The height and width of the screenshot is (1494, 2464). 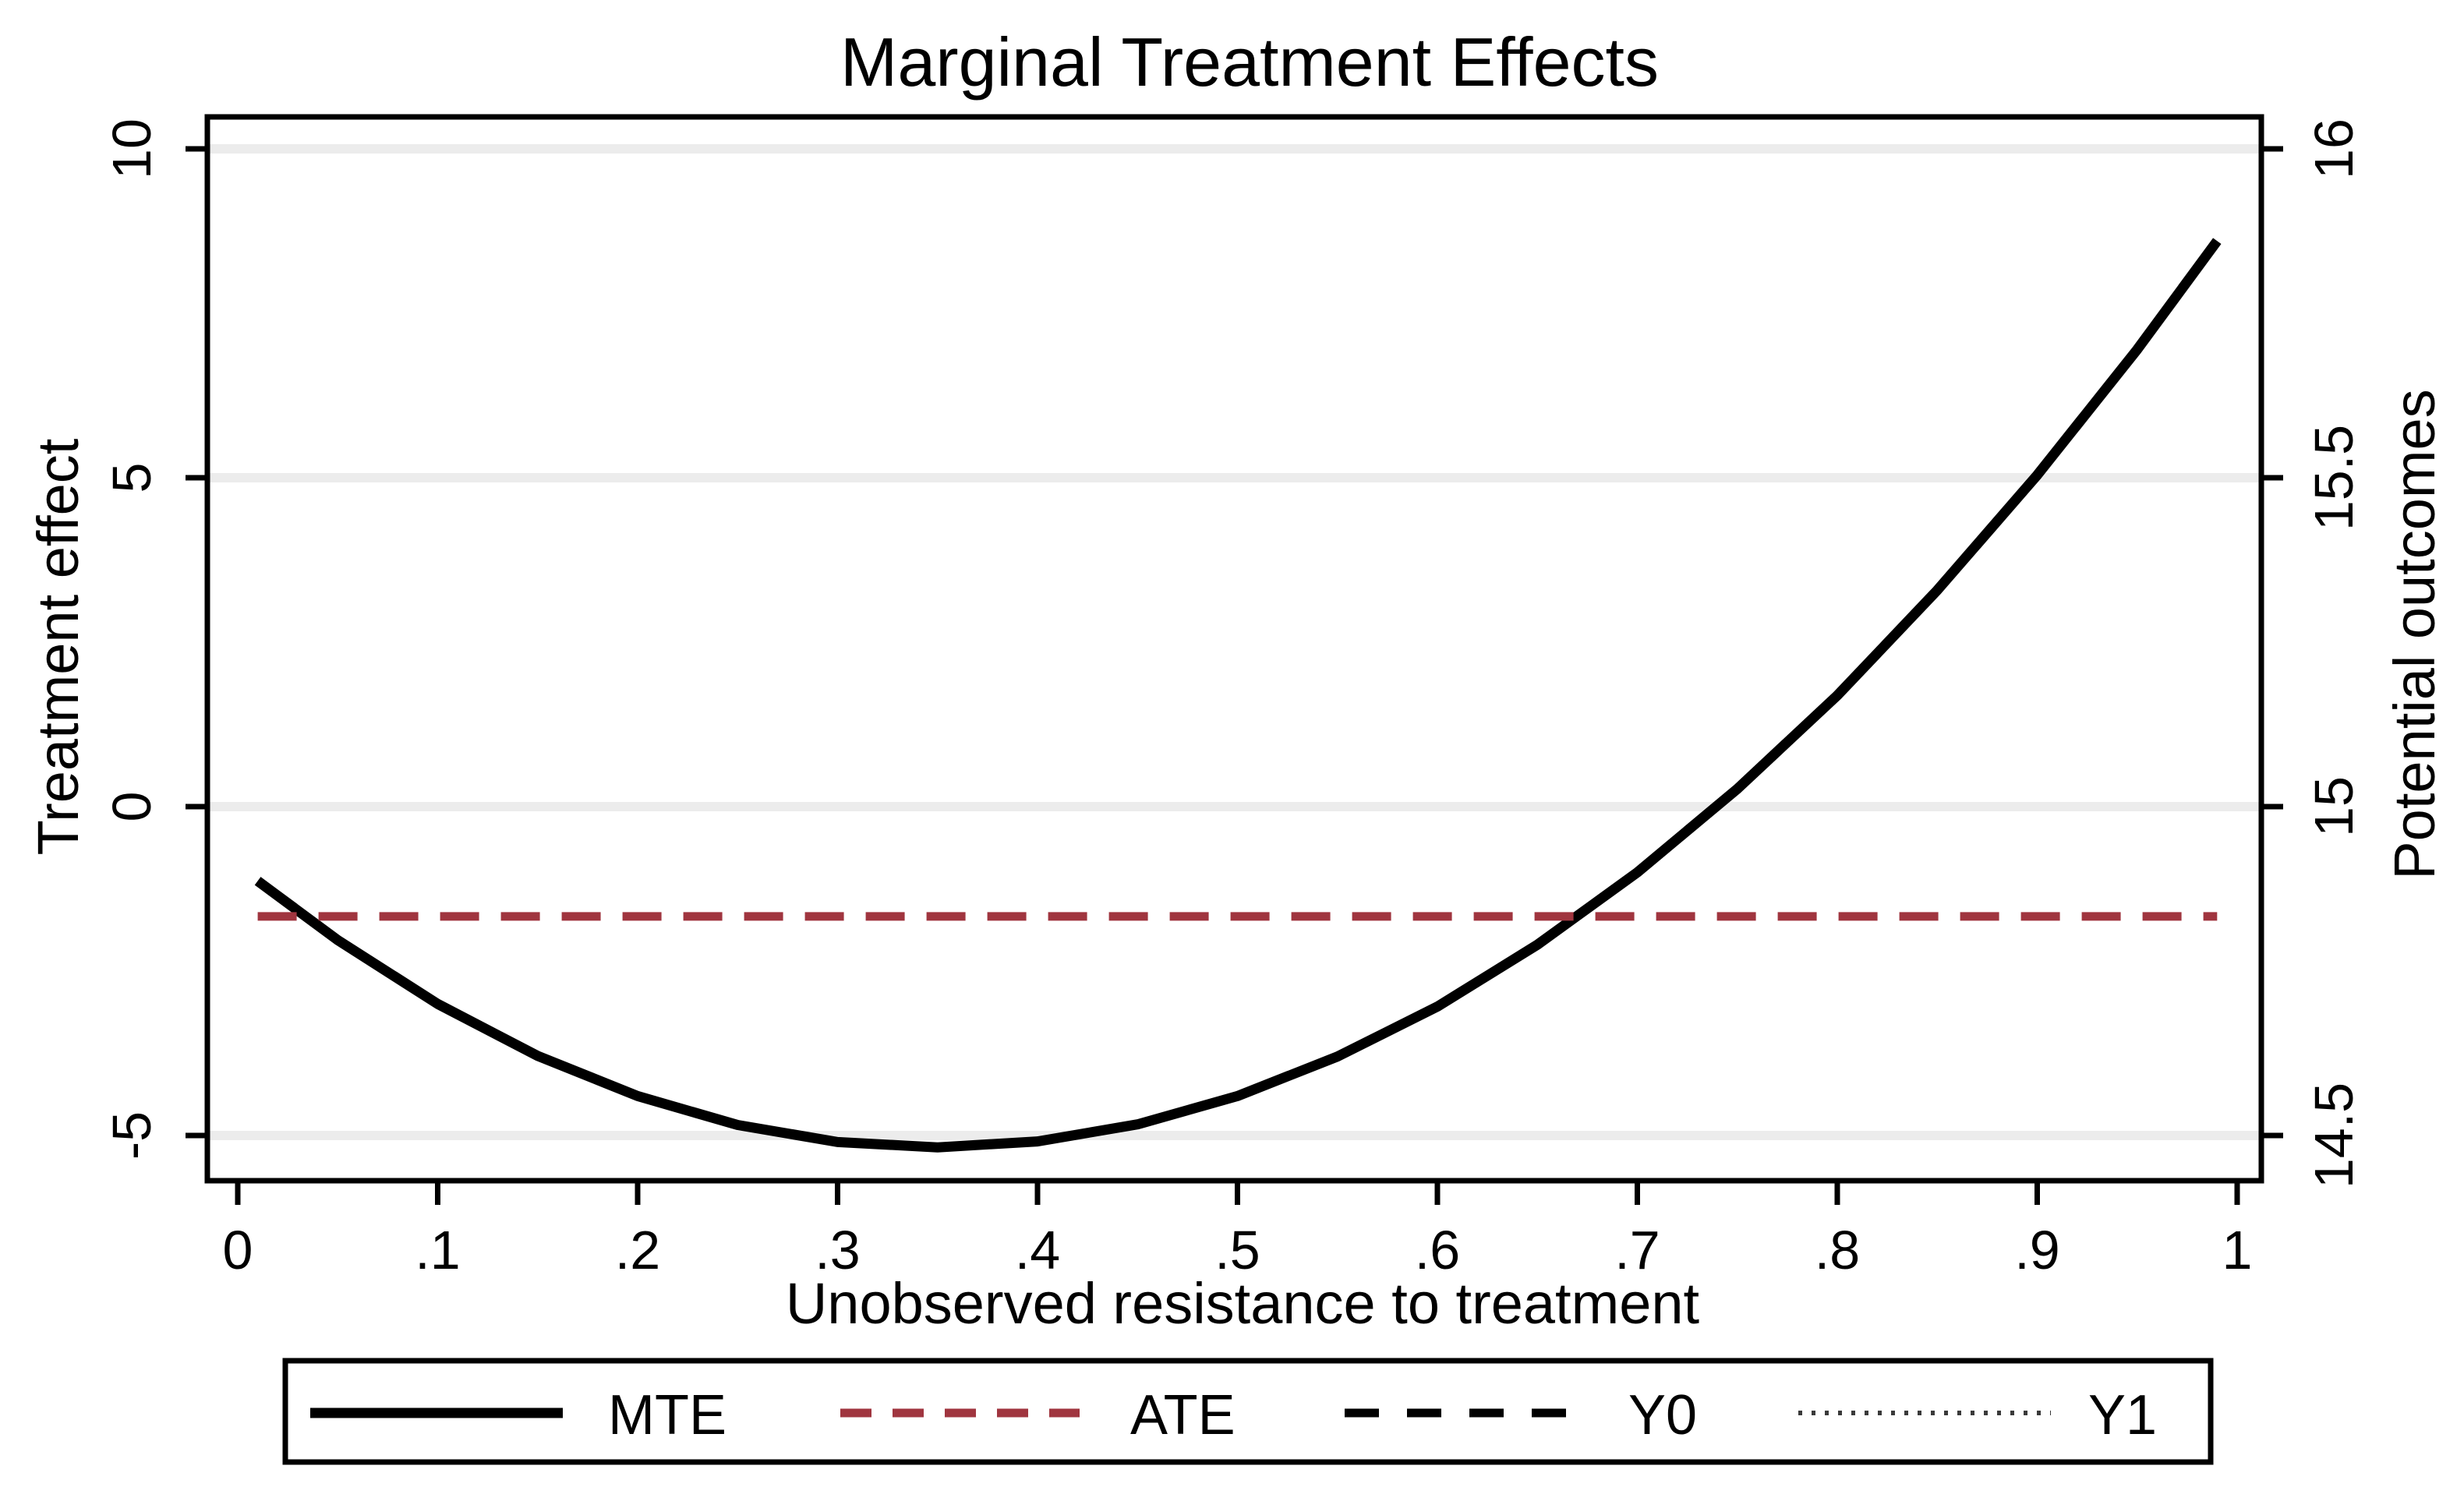 What do you see at coordinates (1978, 1415) in the screenshot?
I see `legend-item-y1: Y1` at bounding box center [1978, 1415].